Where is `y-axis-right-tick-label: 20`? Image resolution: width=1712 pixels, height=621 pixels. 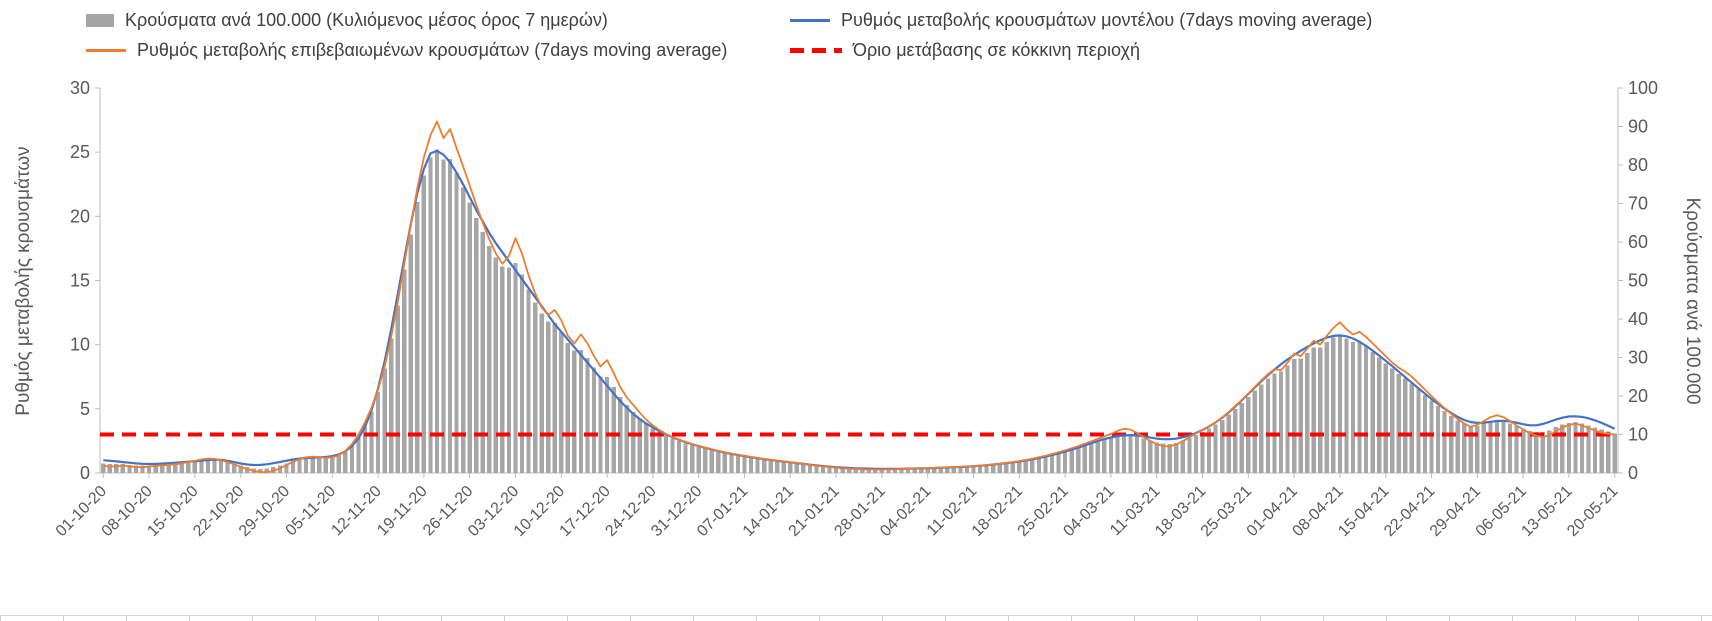 y-axis-right-tick-label: 20 is located at coordinates (1638, 396).